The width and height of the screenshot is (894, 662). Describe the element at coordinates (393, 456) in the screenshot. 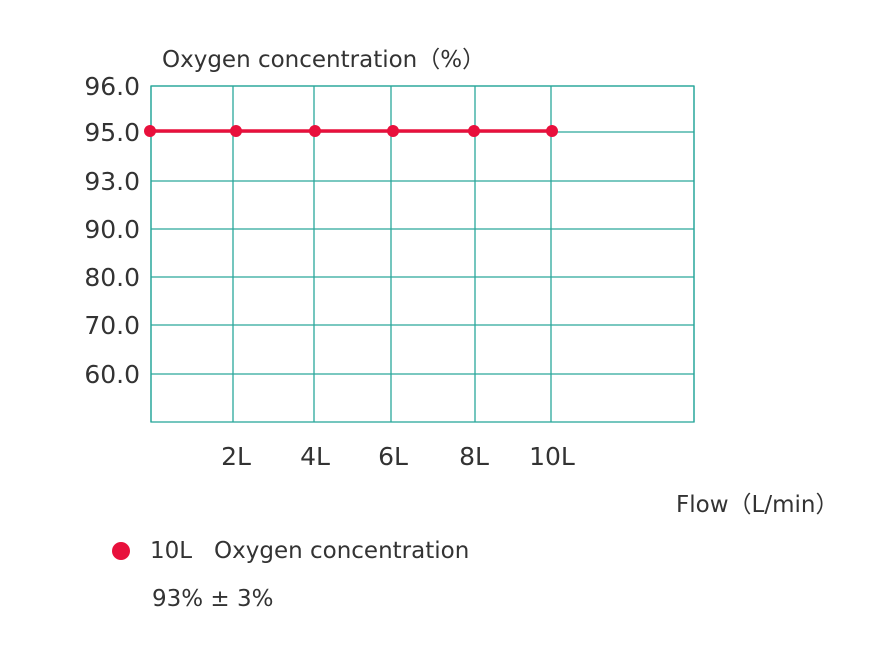

I see `x-tick-label: 6L` at that location.